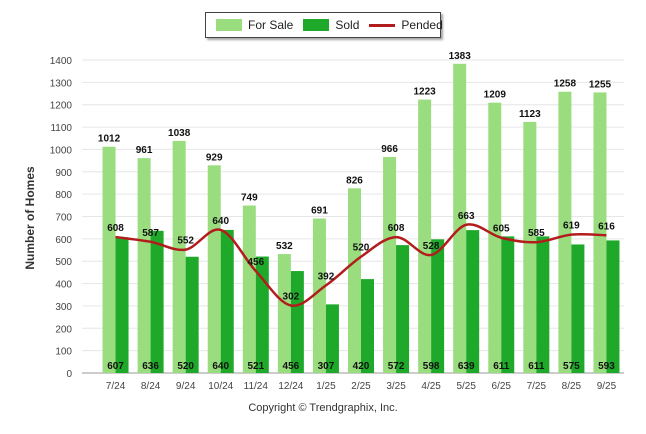  I want to click on data-label-pended: 585, so click(536, 233).